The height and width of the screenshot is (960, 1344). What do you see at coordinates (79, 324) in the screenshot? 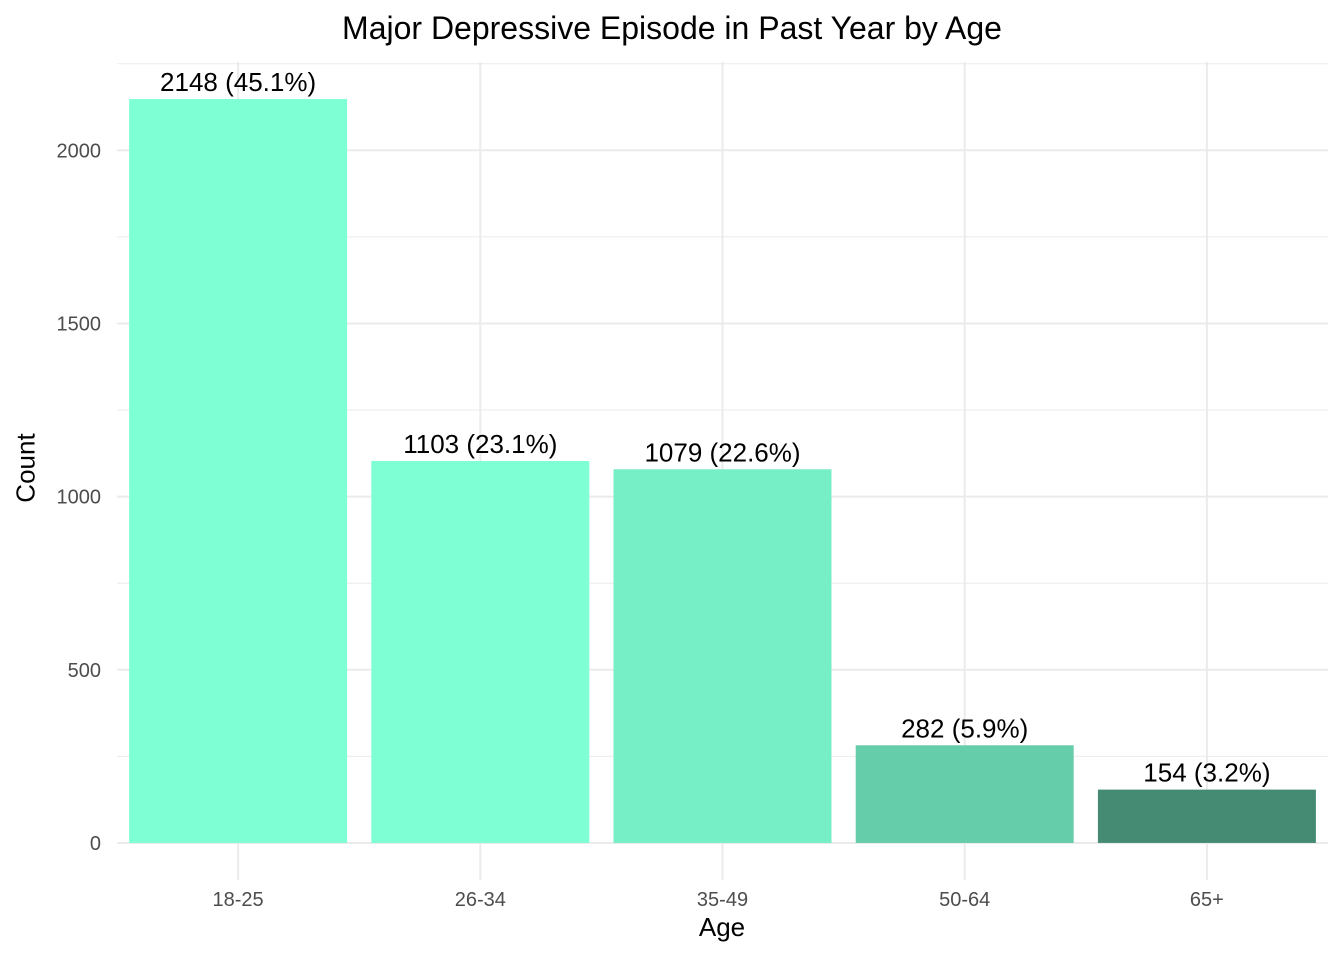
I see `y-tick-label: 1500` at bounding box center [79, 324].